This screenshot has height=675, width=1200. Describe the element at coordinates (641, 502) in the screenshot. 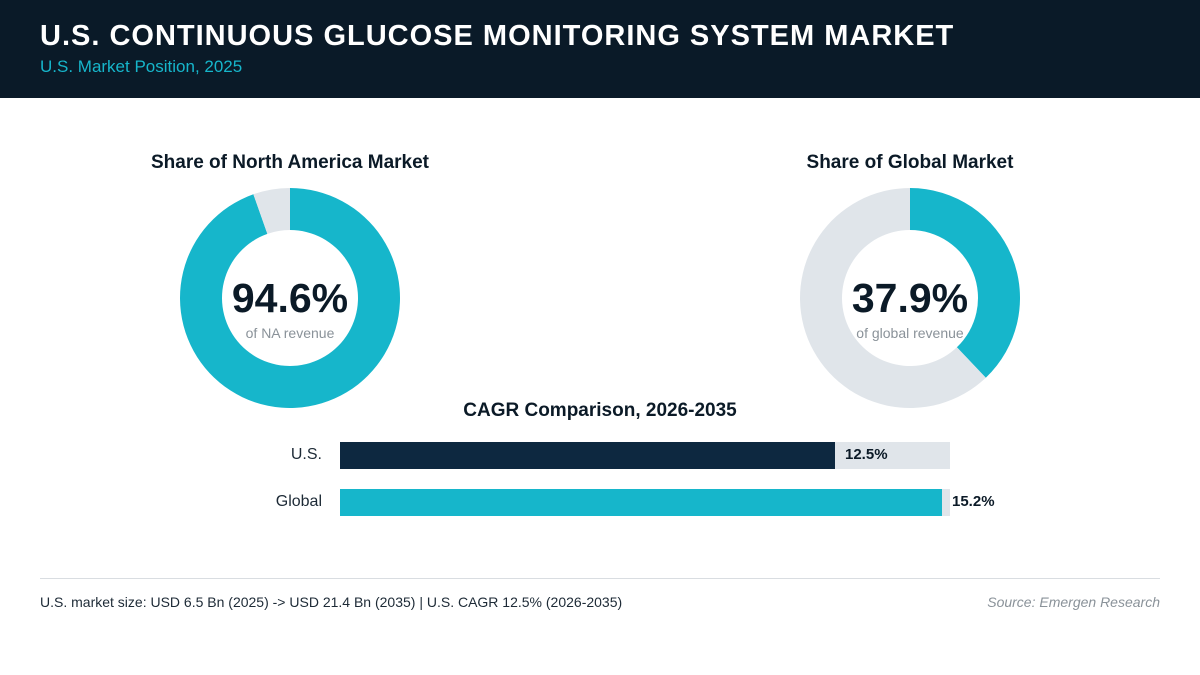

I see `bar-global` at that location.